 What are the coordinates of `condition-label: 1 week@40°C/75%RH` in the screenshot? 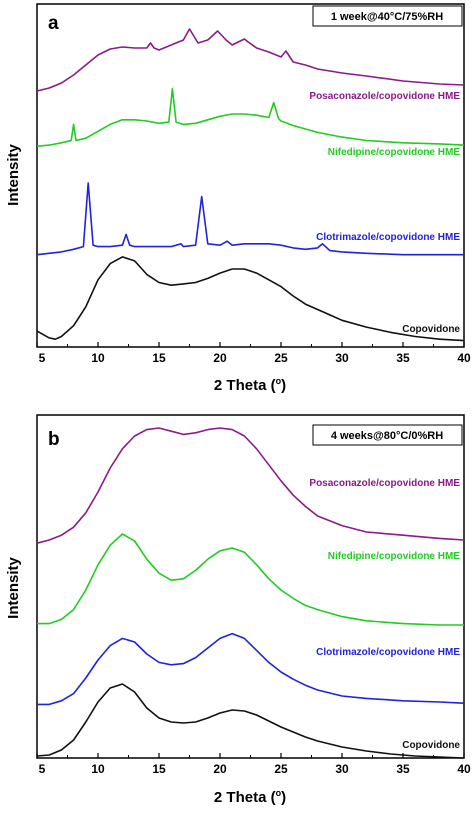 It's located at (387, 17).